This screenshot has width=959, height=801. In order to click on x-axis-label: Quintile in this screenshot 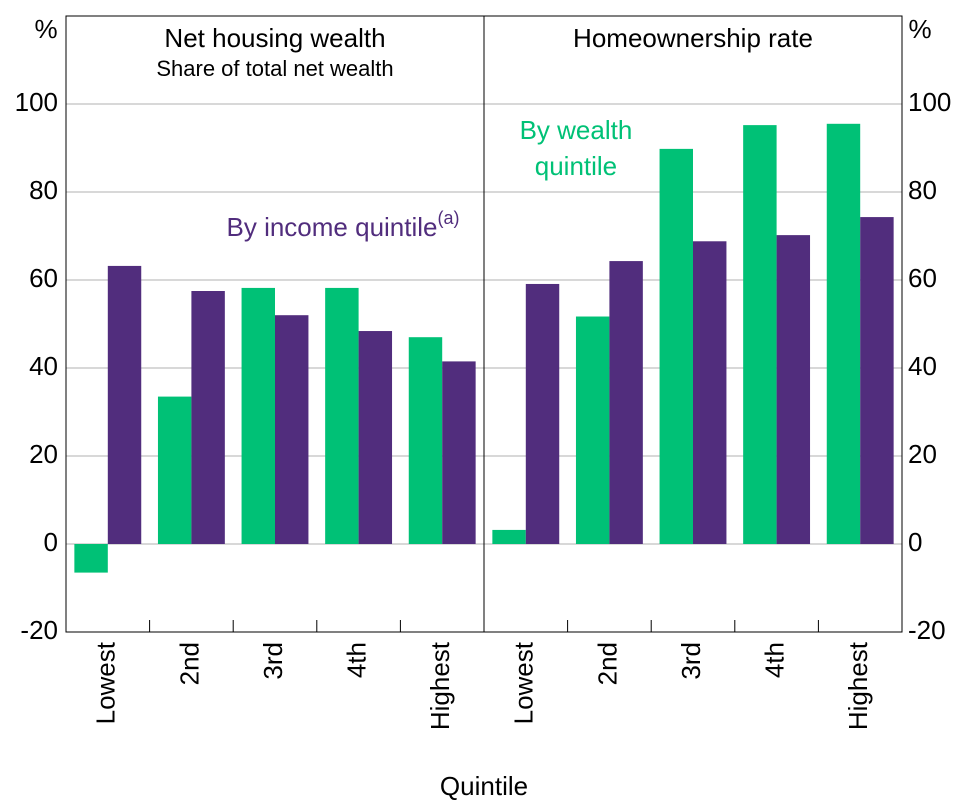, I will do `click(484, 786)`.